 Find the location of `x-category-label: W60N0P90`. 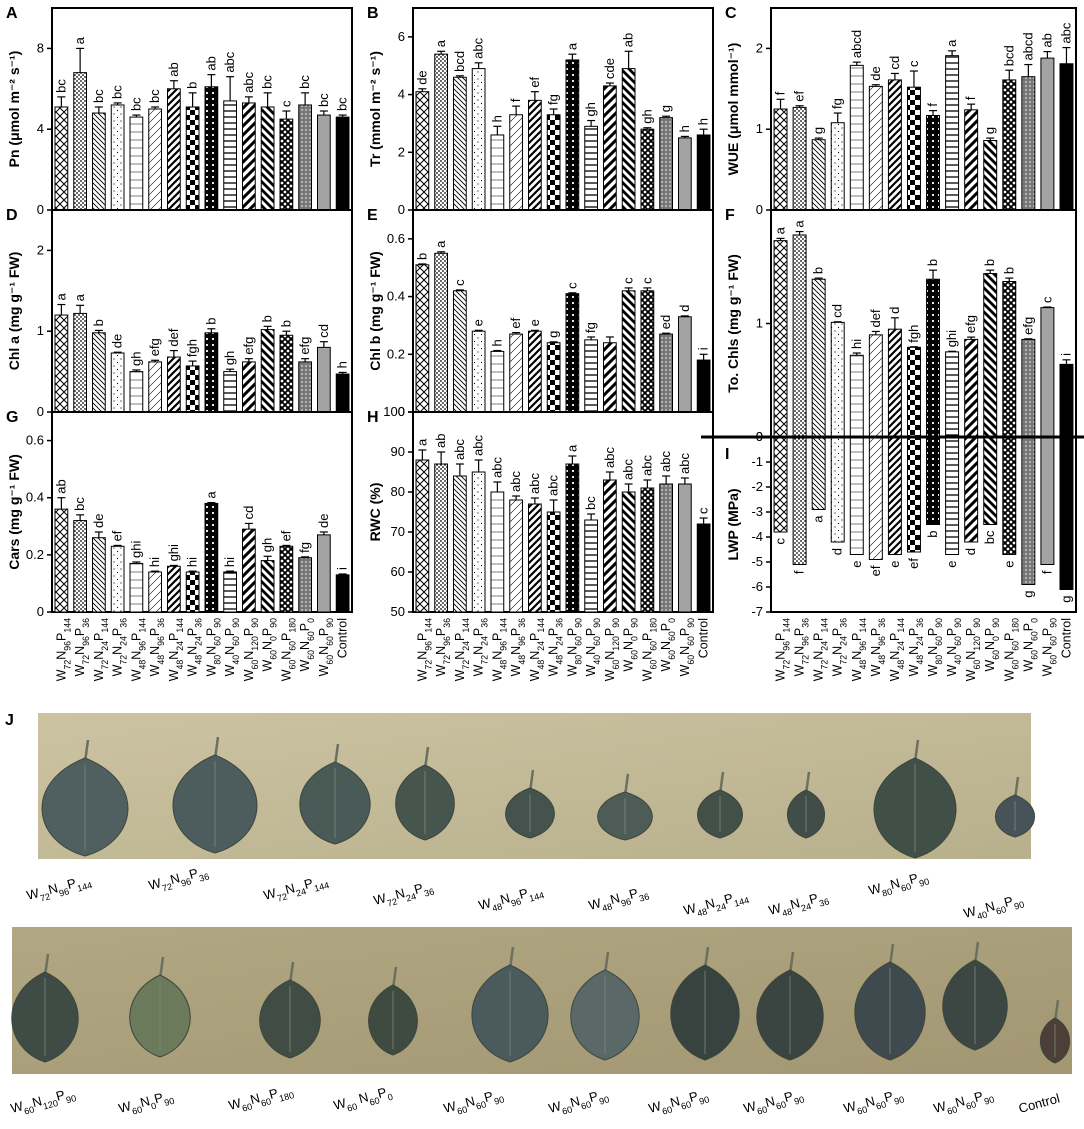

x-category-label: W60N0P90 is located at coordinates (631, 645).